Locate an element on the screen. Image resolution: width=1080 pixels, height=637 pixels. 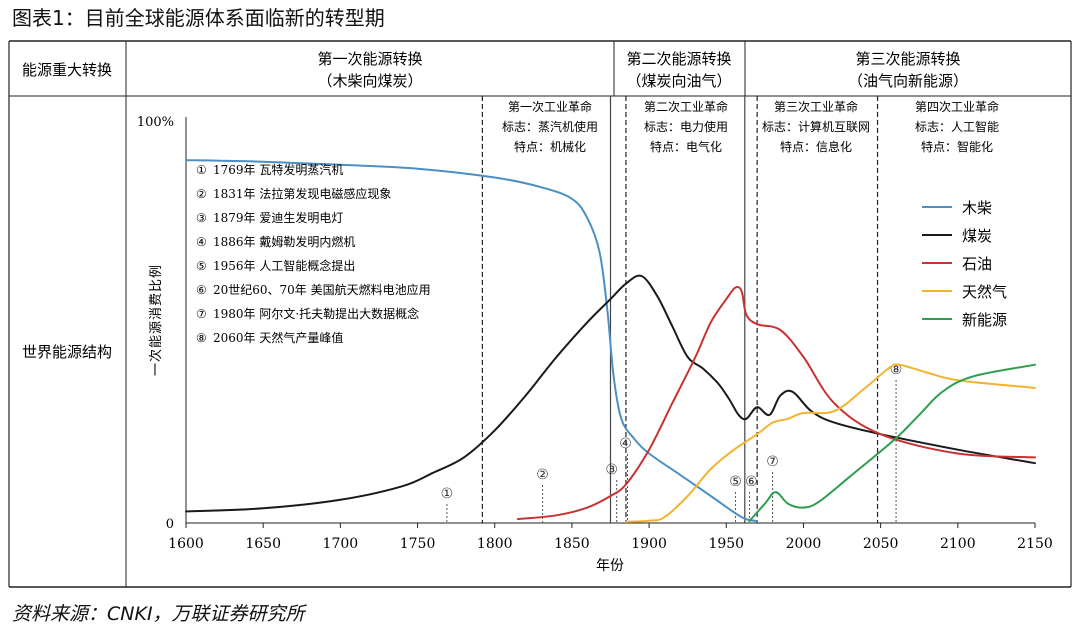
y-axis-title: 一次能源消费比例 is located at coordinates (156, 320).